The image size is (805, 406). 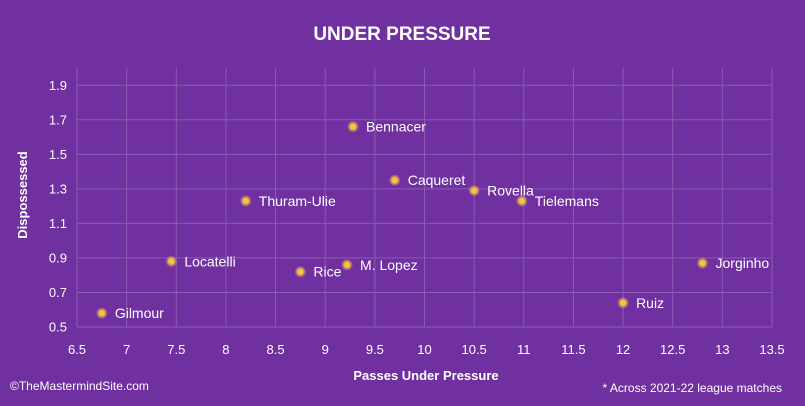 I want to click on point-label: M. Lopez, so click(x=389, y=265).